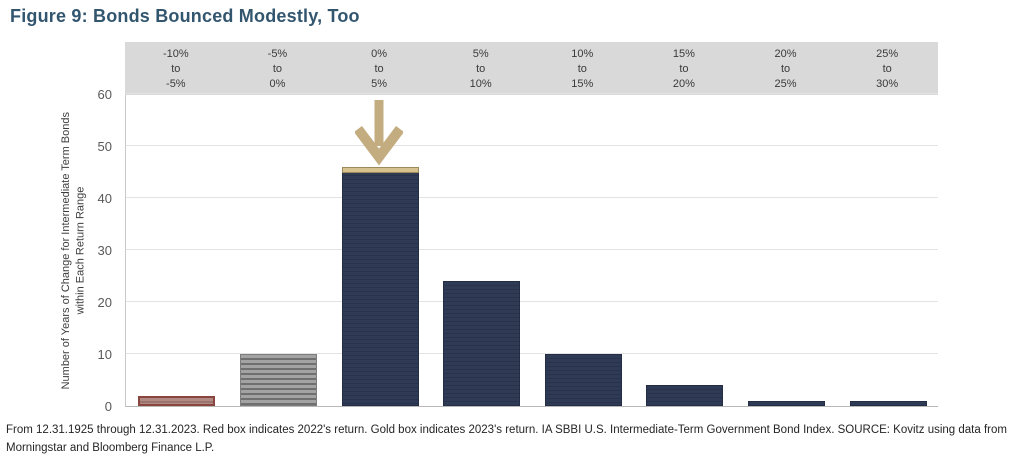 The width and height of the screenshot is (1024, 466). I want to click on return-range-label-6: 20% to 25%, so click(785, 69).